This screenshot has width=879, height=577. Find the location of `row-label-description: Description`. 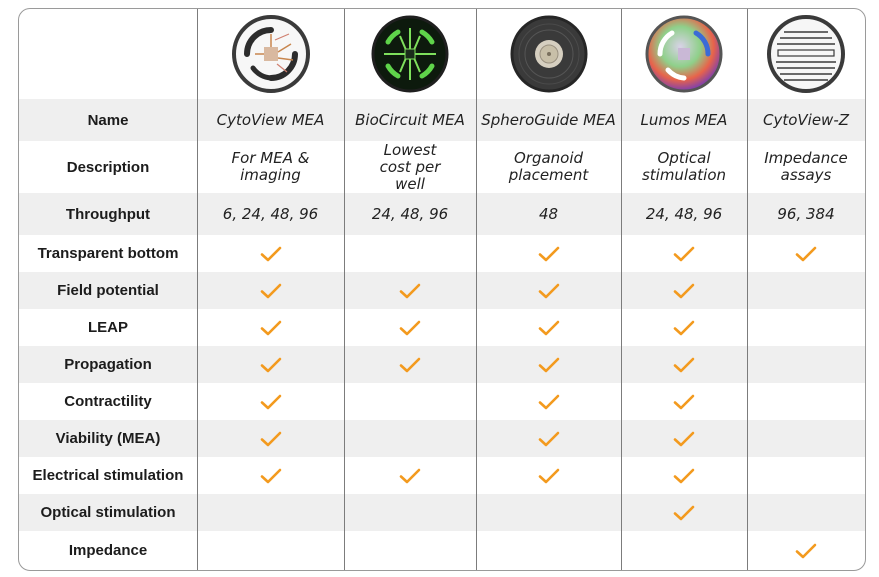

row-label-description: Description is located at coordinates (108, 167).